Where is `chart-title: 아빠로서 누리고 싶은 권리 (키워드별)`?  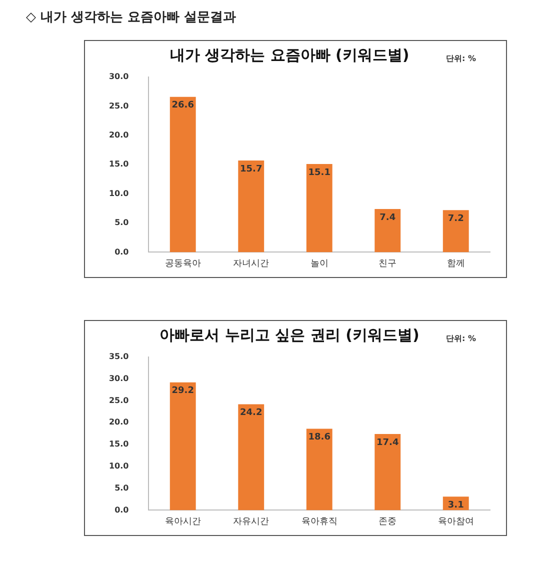
chart-title: 아빠로서 누리고 싶은 권리 (키워드별) is located at coordinates (290, 335).